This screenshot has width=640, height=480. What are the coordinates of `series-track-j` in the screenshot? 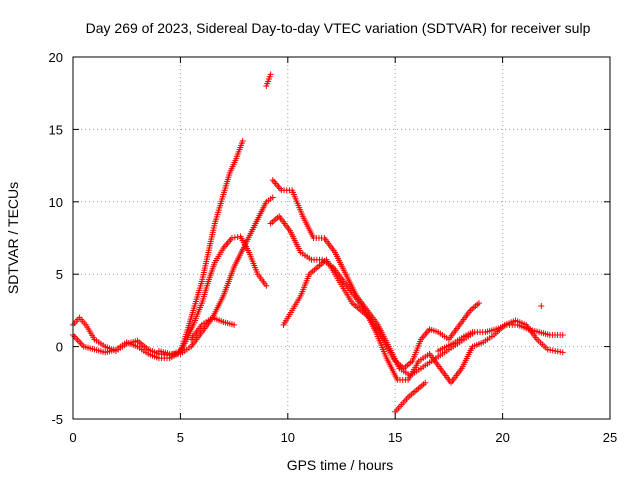 It's located at (455, 341).